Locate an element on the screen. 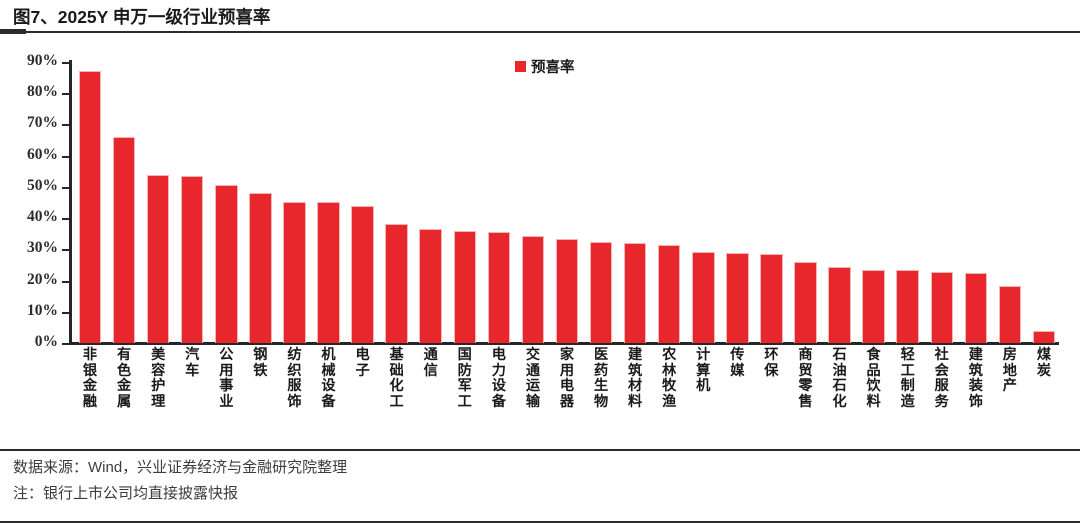 This screenshot has height=523, width=1080. bar-医药生物 is located at coordinates (601, 292).